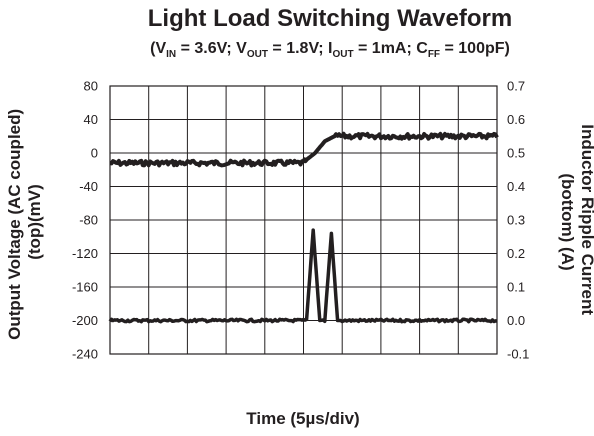 The image size is (594, 436). I want to click on left-tick-label: -80, so click(88, 220).